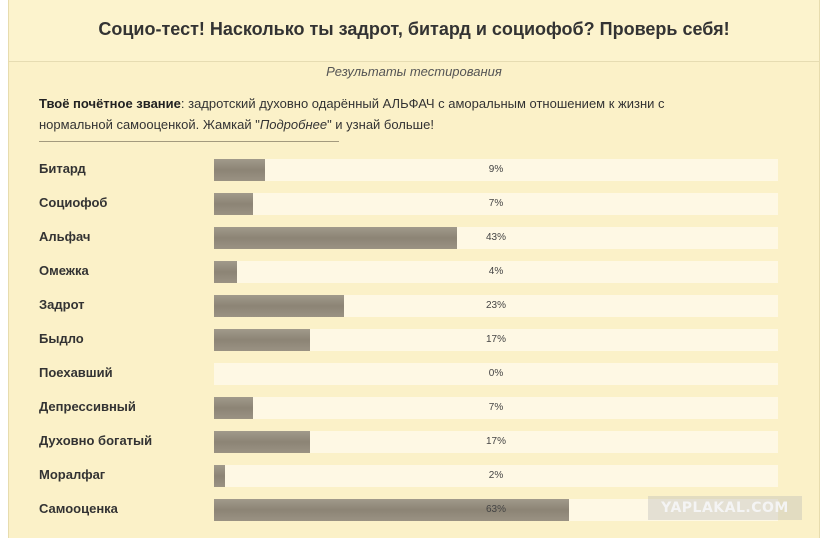 The image size is (824, 538). I want to click on result-row: Социофоб 7%, so click(414, 204).